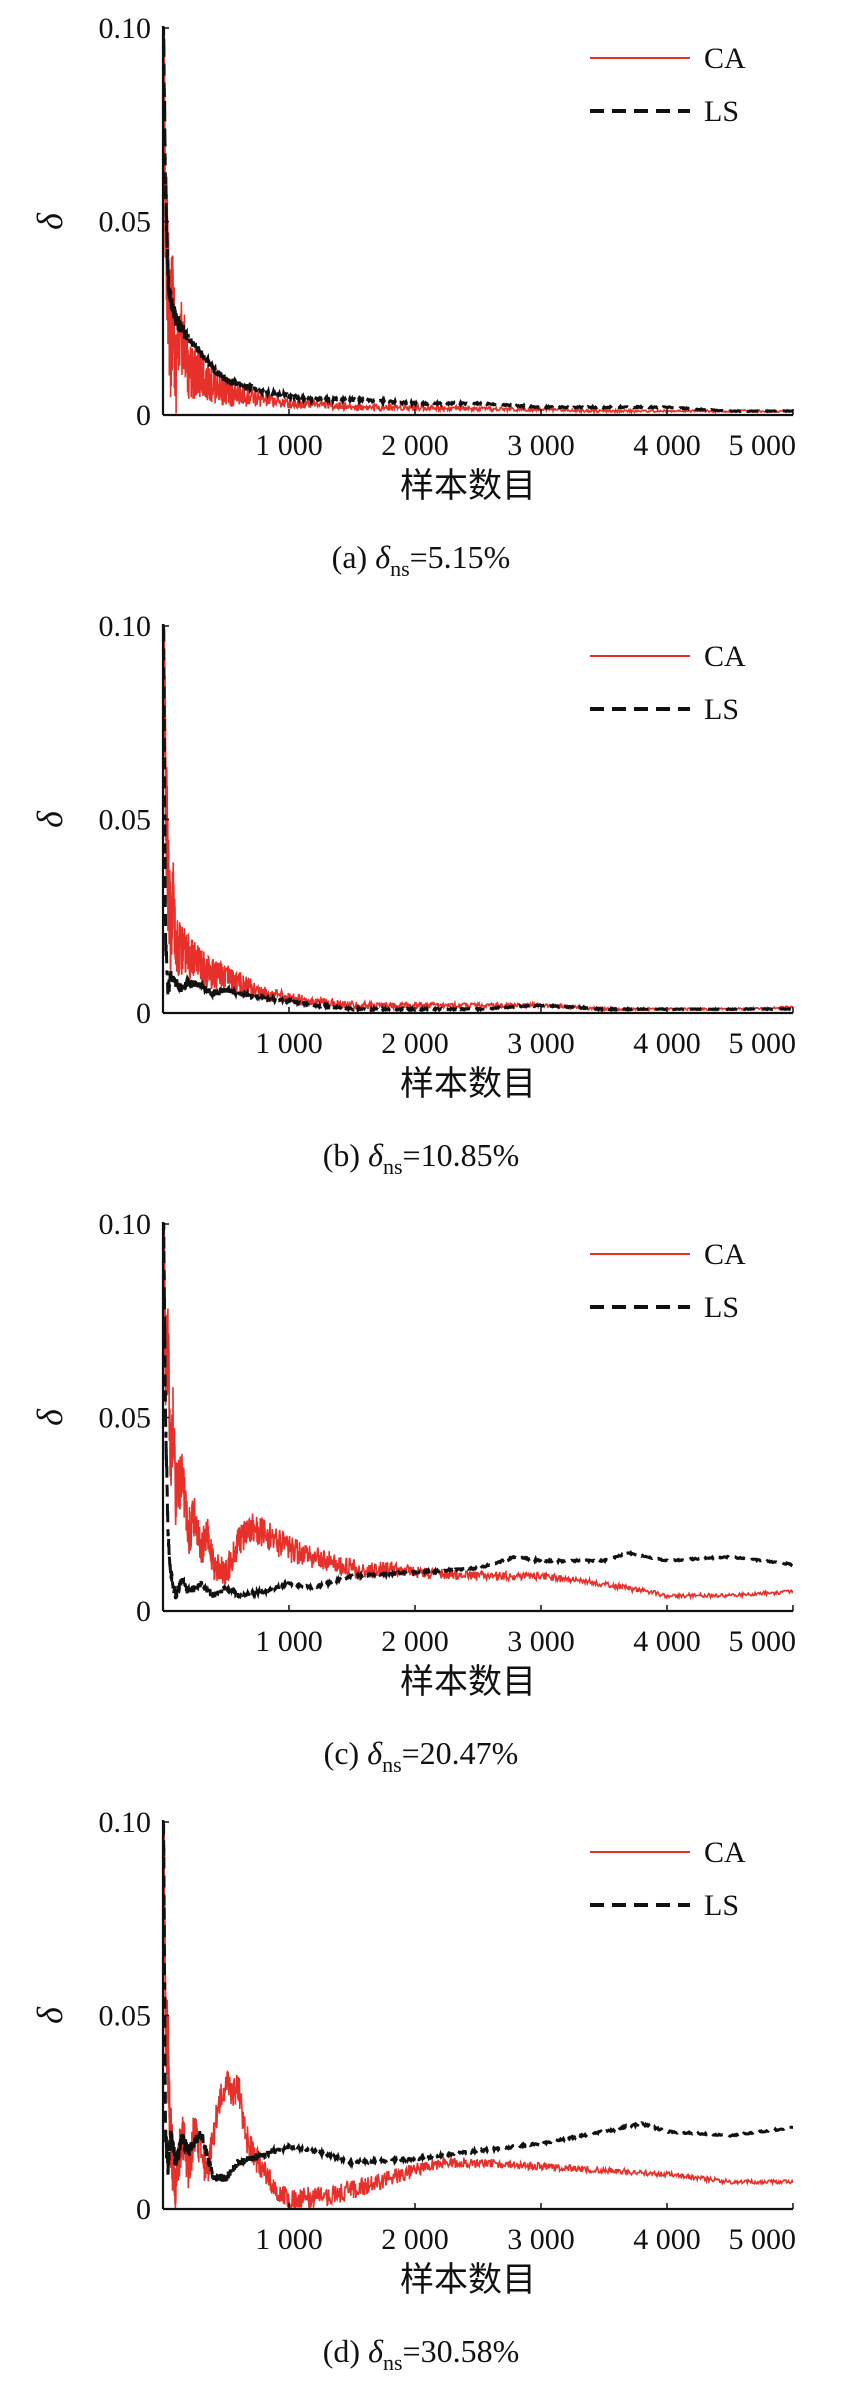 The height and width of the screenshot is (2394, 843). I want to click on caption-value: =5.15%, so click(460, 557).